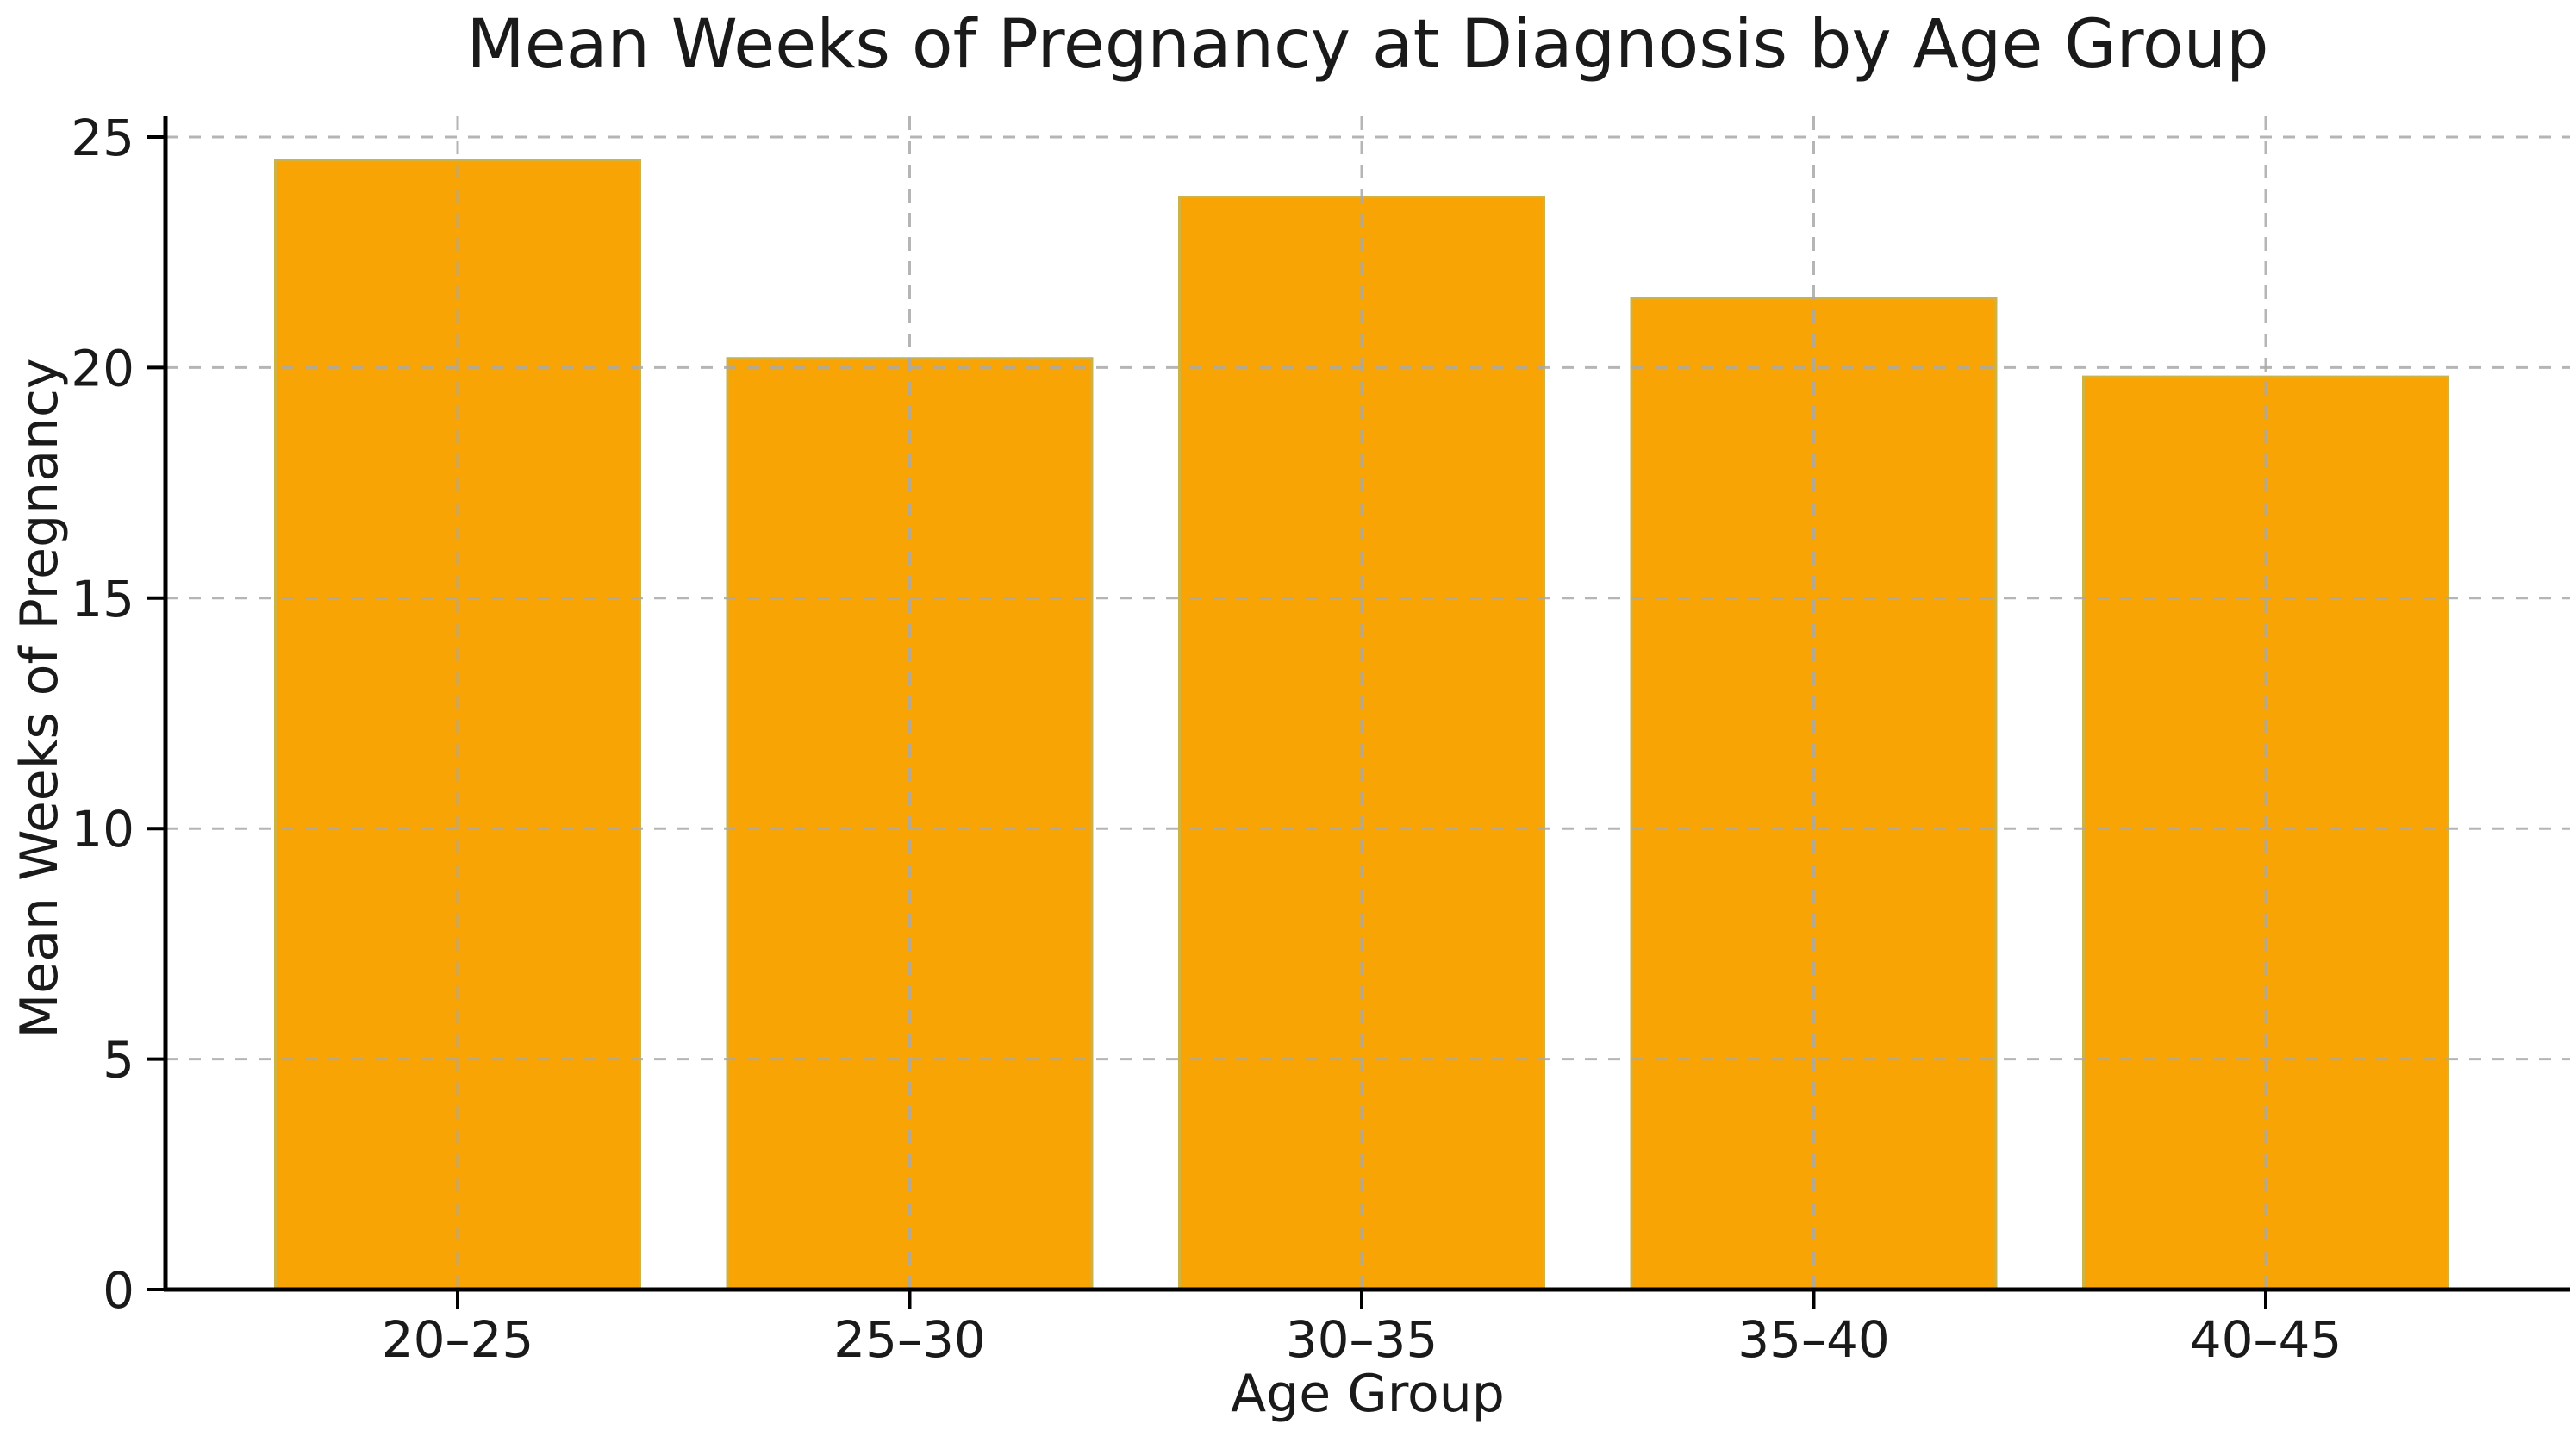  Describe the element at coordinates (102, 829) in the screenshot. I see `y-tick-label-10: 10` at that location.